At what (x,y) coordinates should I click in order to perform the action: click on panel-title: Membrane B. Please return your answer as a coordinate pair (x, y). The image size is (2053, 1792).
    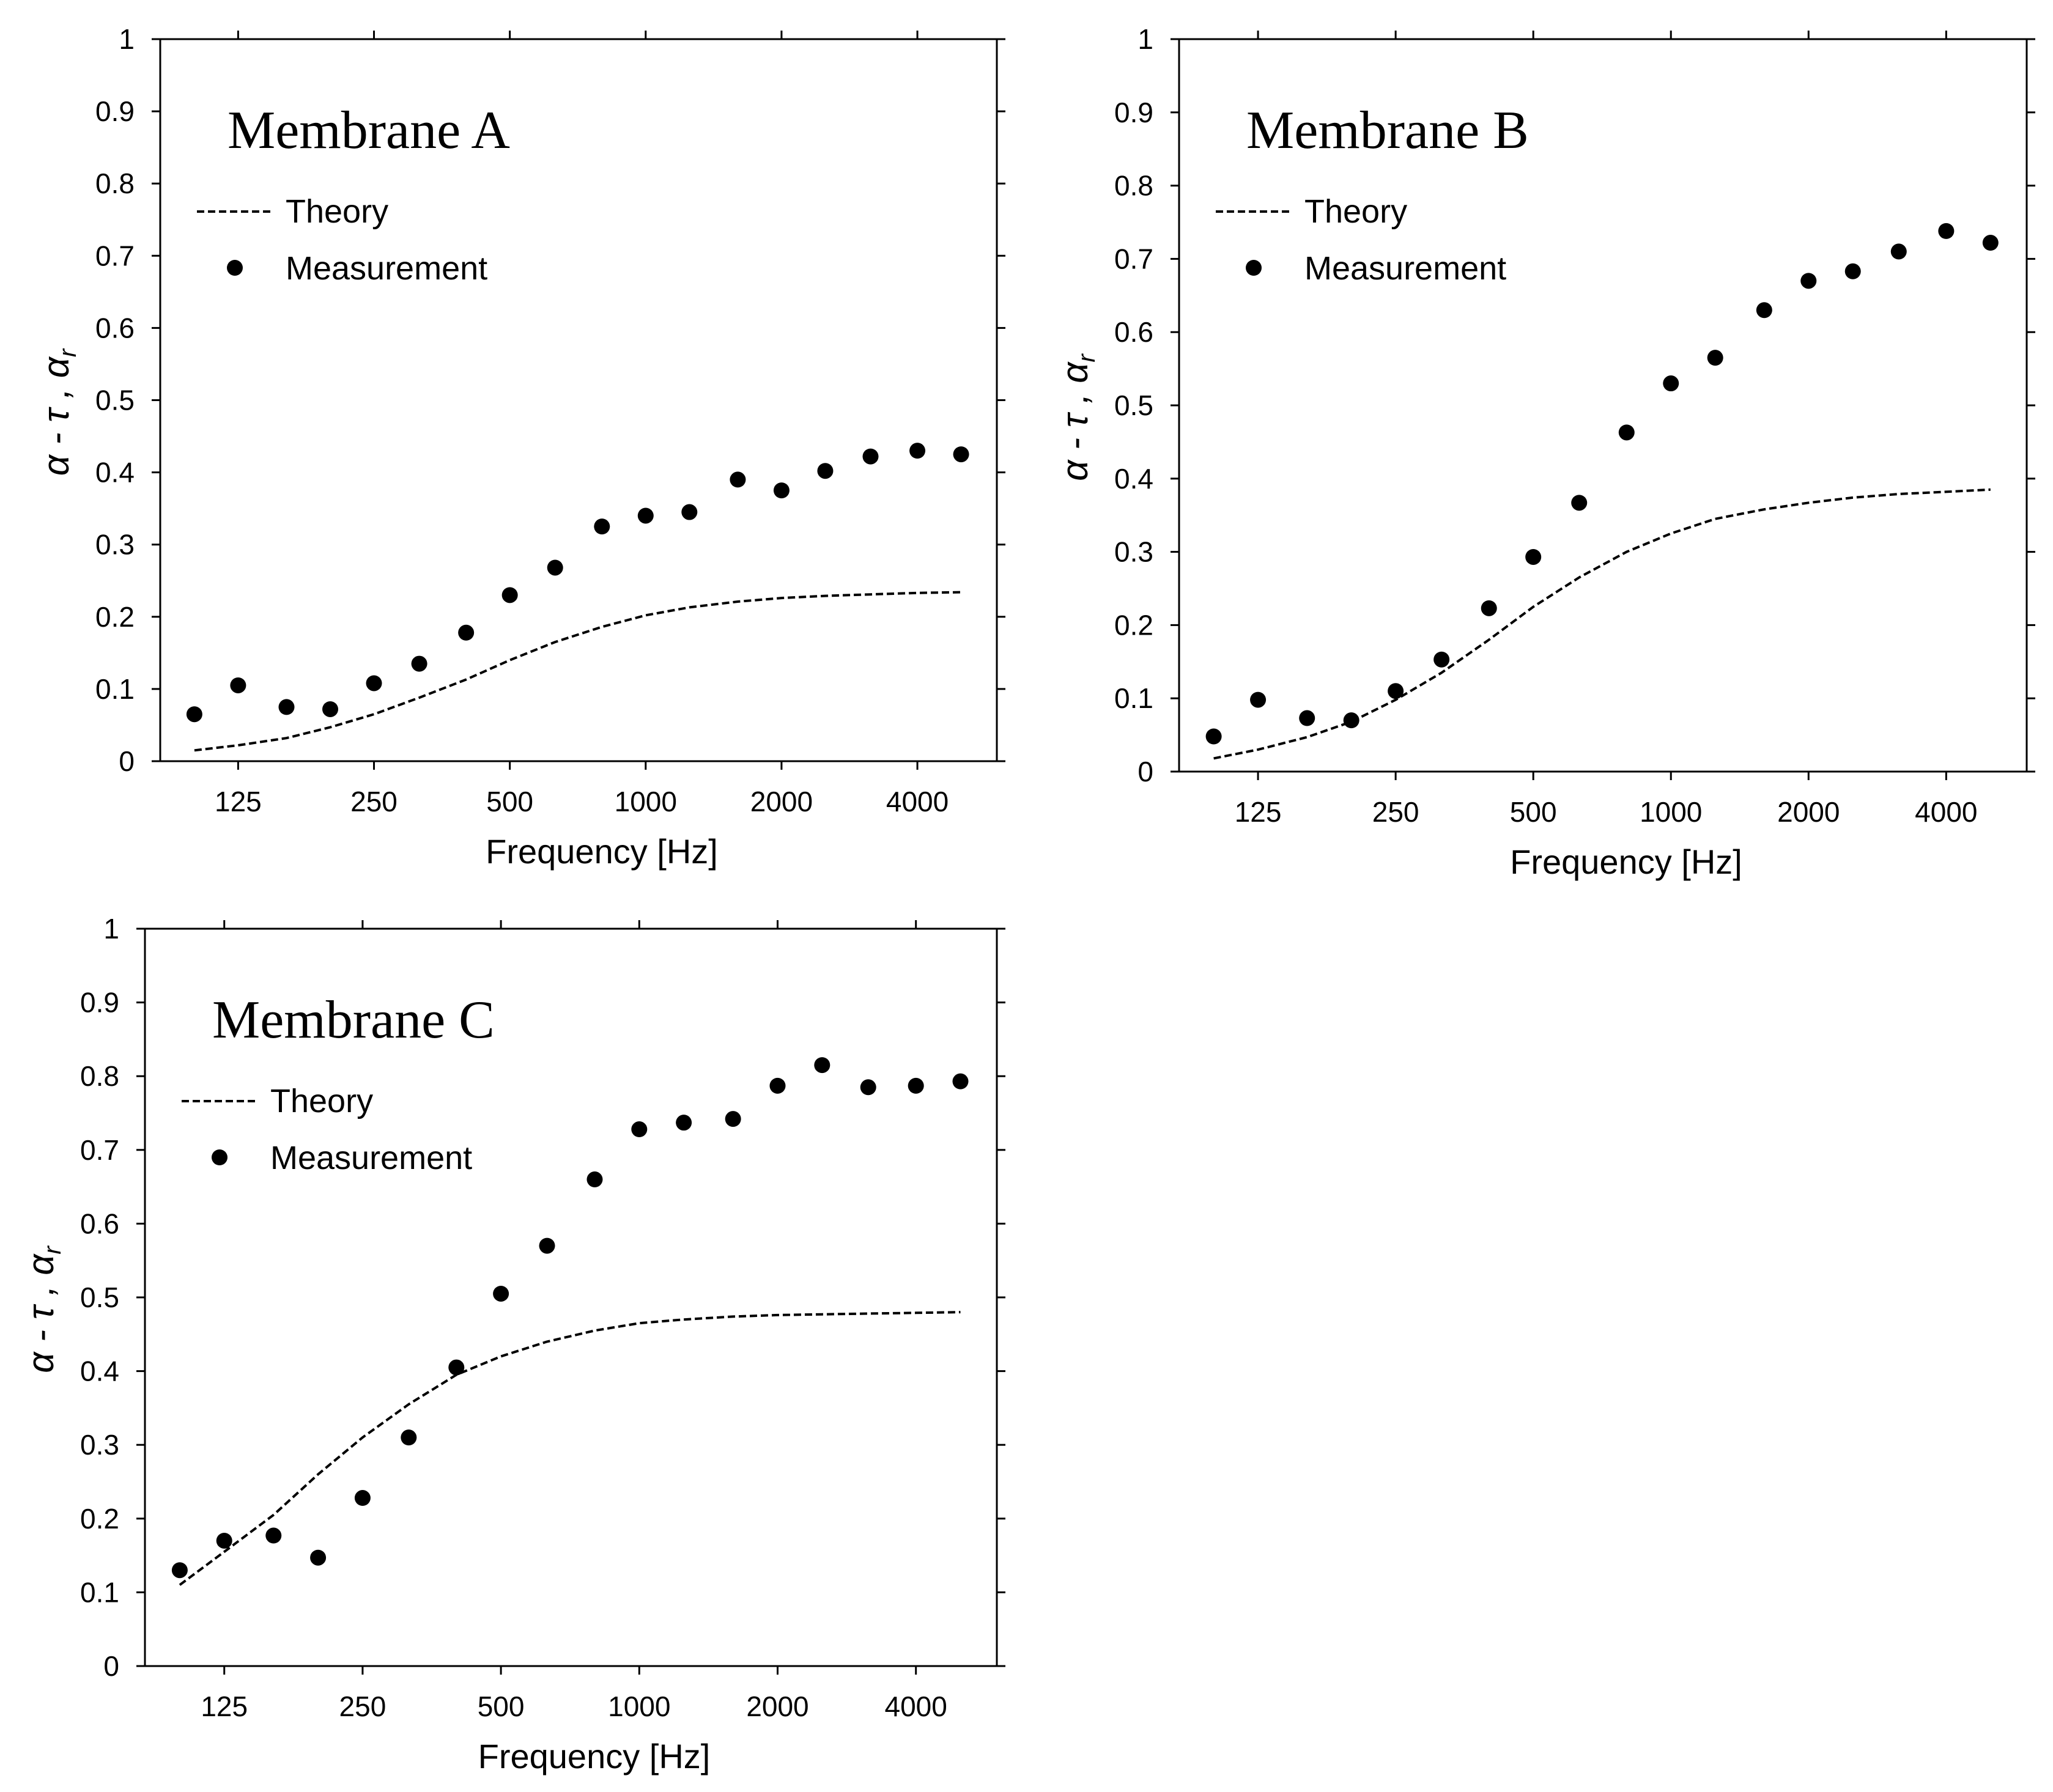
    Looking at the image, I should click on (1387, 131).